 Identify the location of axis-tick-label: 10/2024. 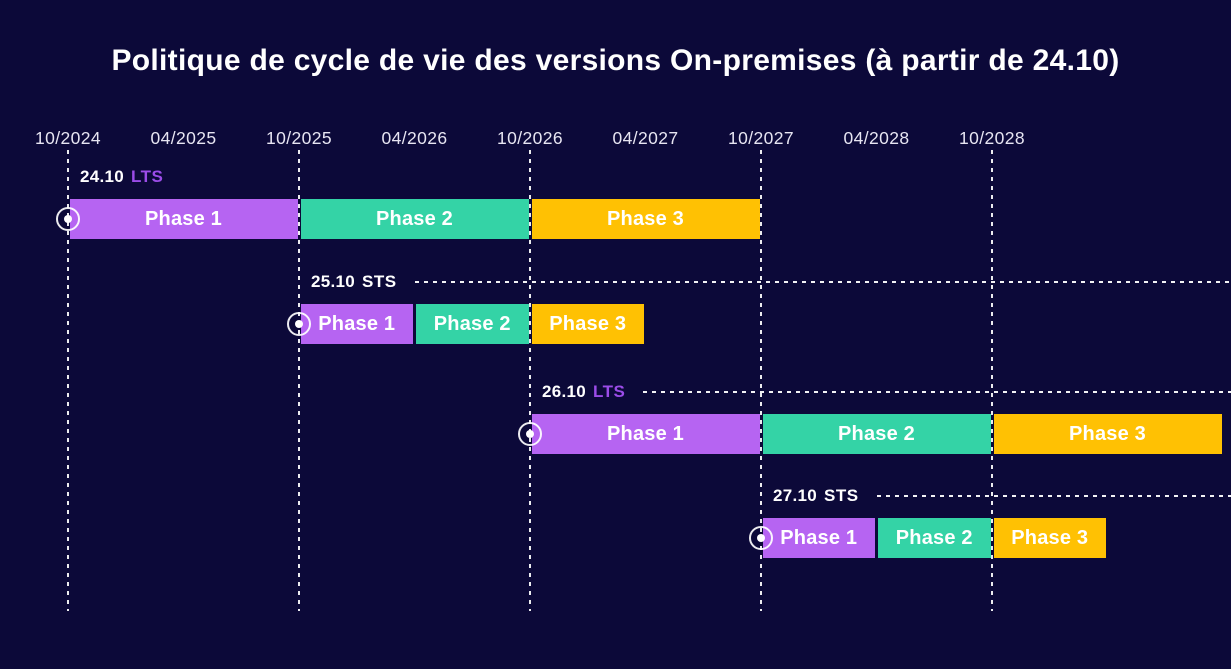
(68, 138).